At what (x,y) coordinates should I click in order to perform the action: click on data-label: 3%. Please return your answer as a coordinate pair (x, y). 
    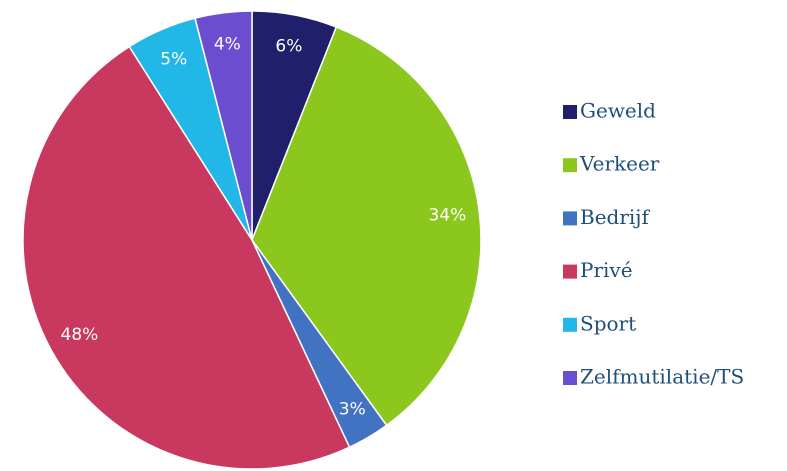
    Looking at the image, I should click on (352, 410).